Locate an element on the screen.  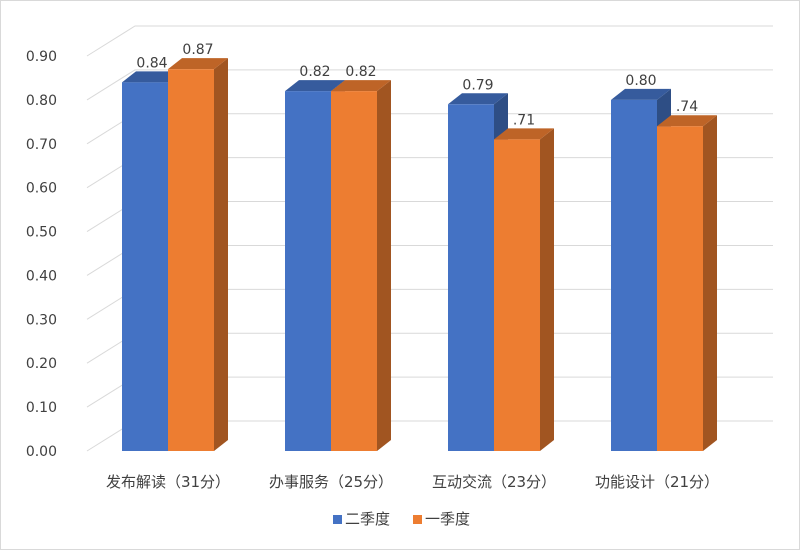
legend: 二季度 一季度 is located at coordinates (401, 519).